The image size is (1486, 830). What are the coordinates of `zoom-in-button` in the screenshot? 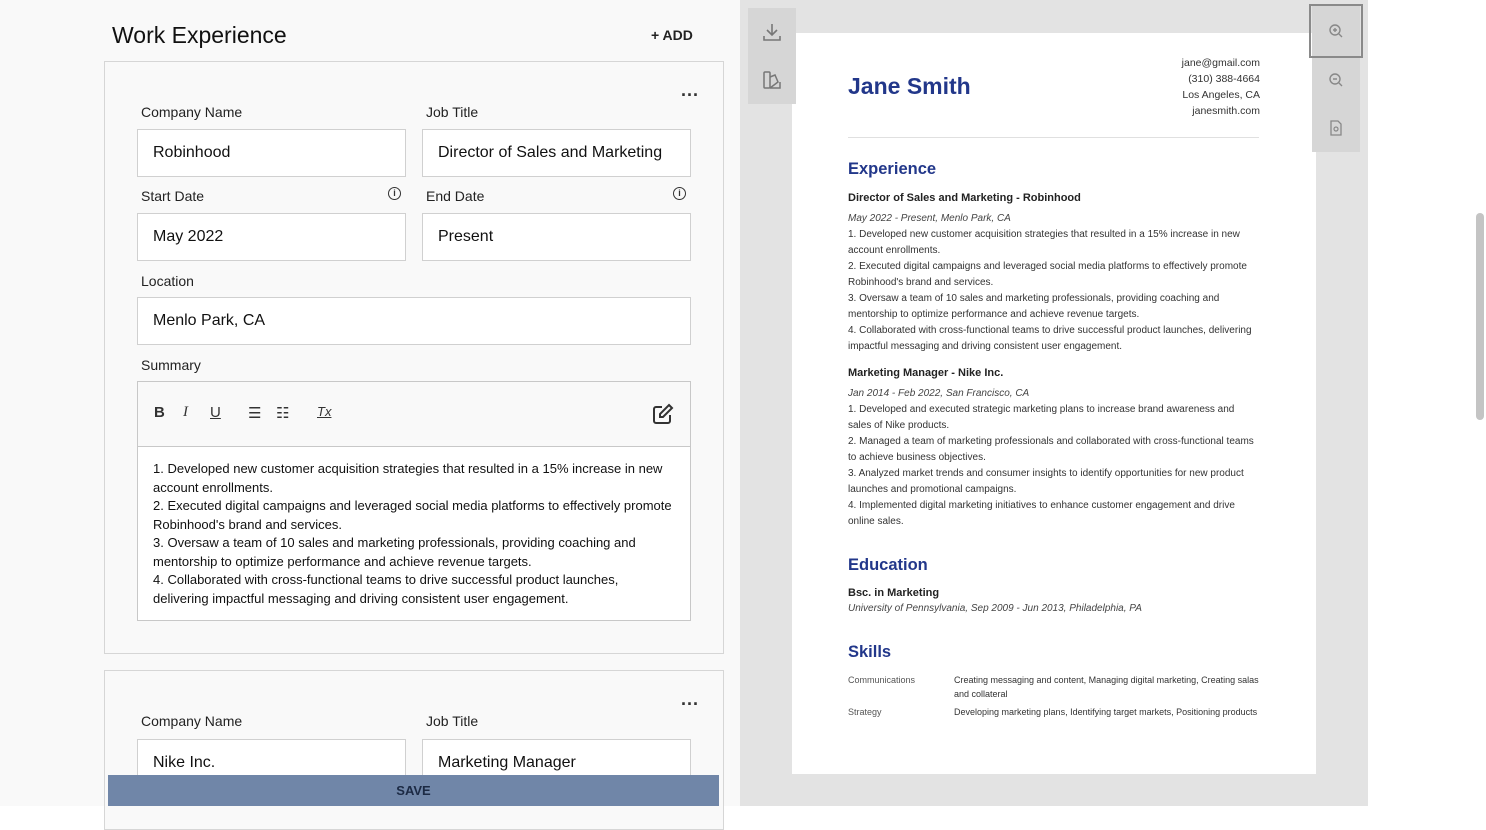 It's located at (1336, 31).